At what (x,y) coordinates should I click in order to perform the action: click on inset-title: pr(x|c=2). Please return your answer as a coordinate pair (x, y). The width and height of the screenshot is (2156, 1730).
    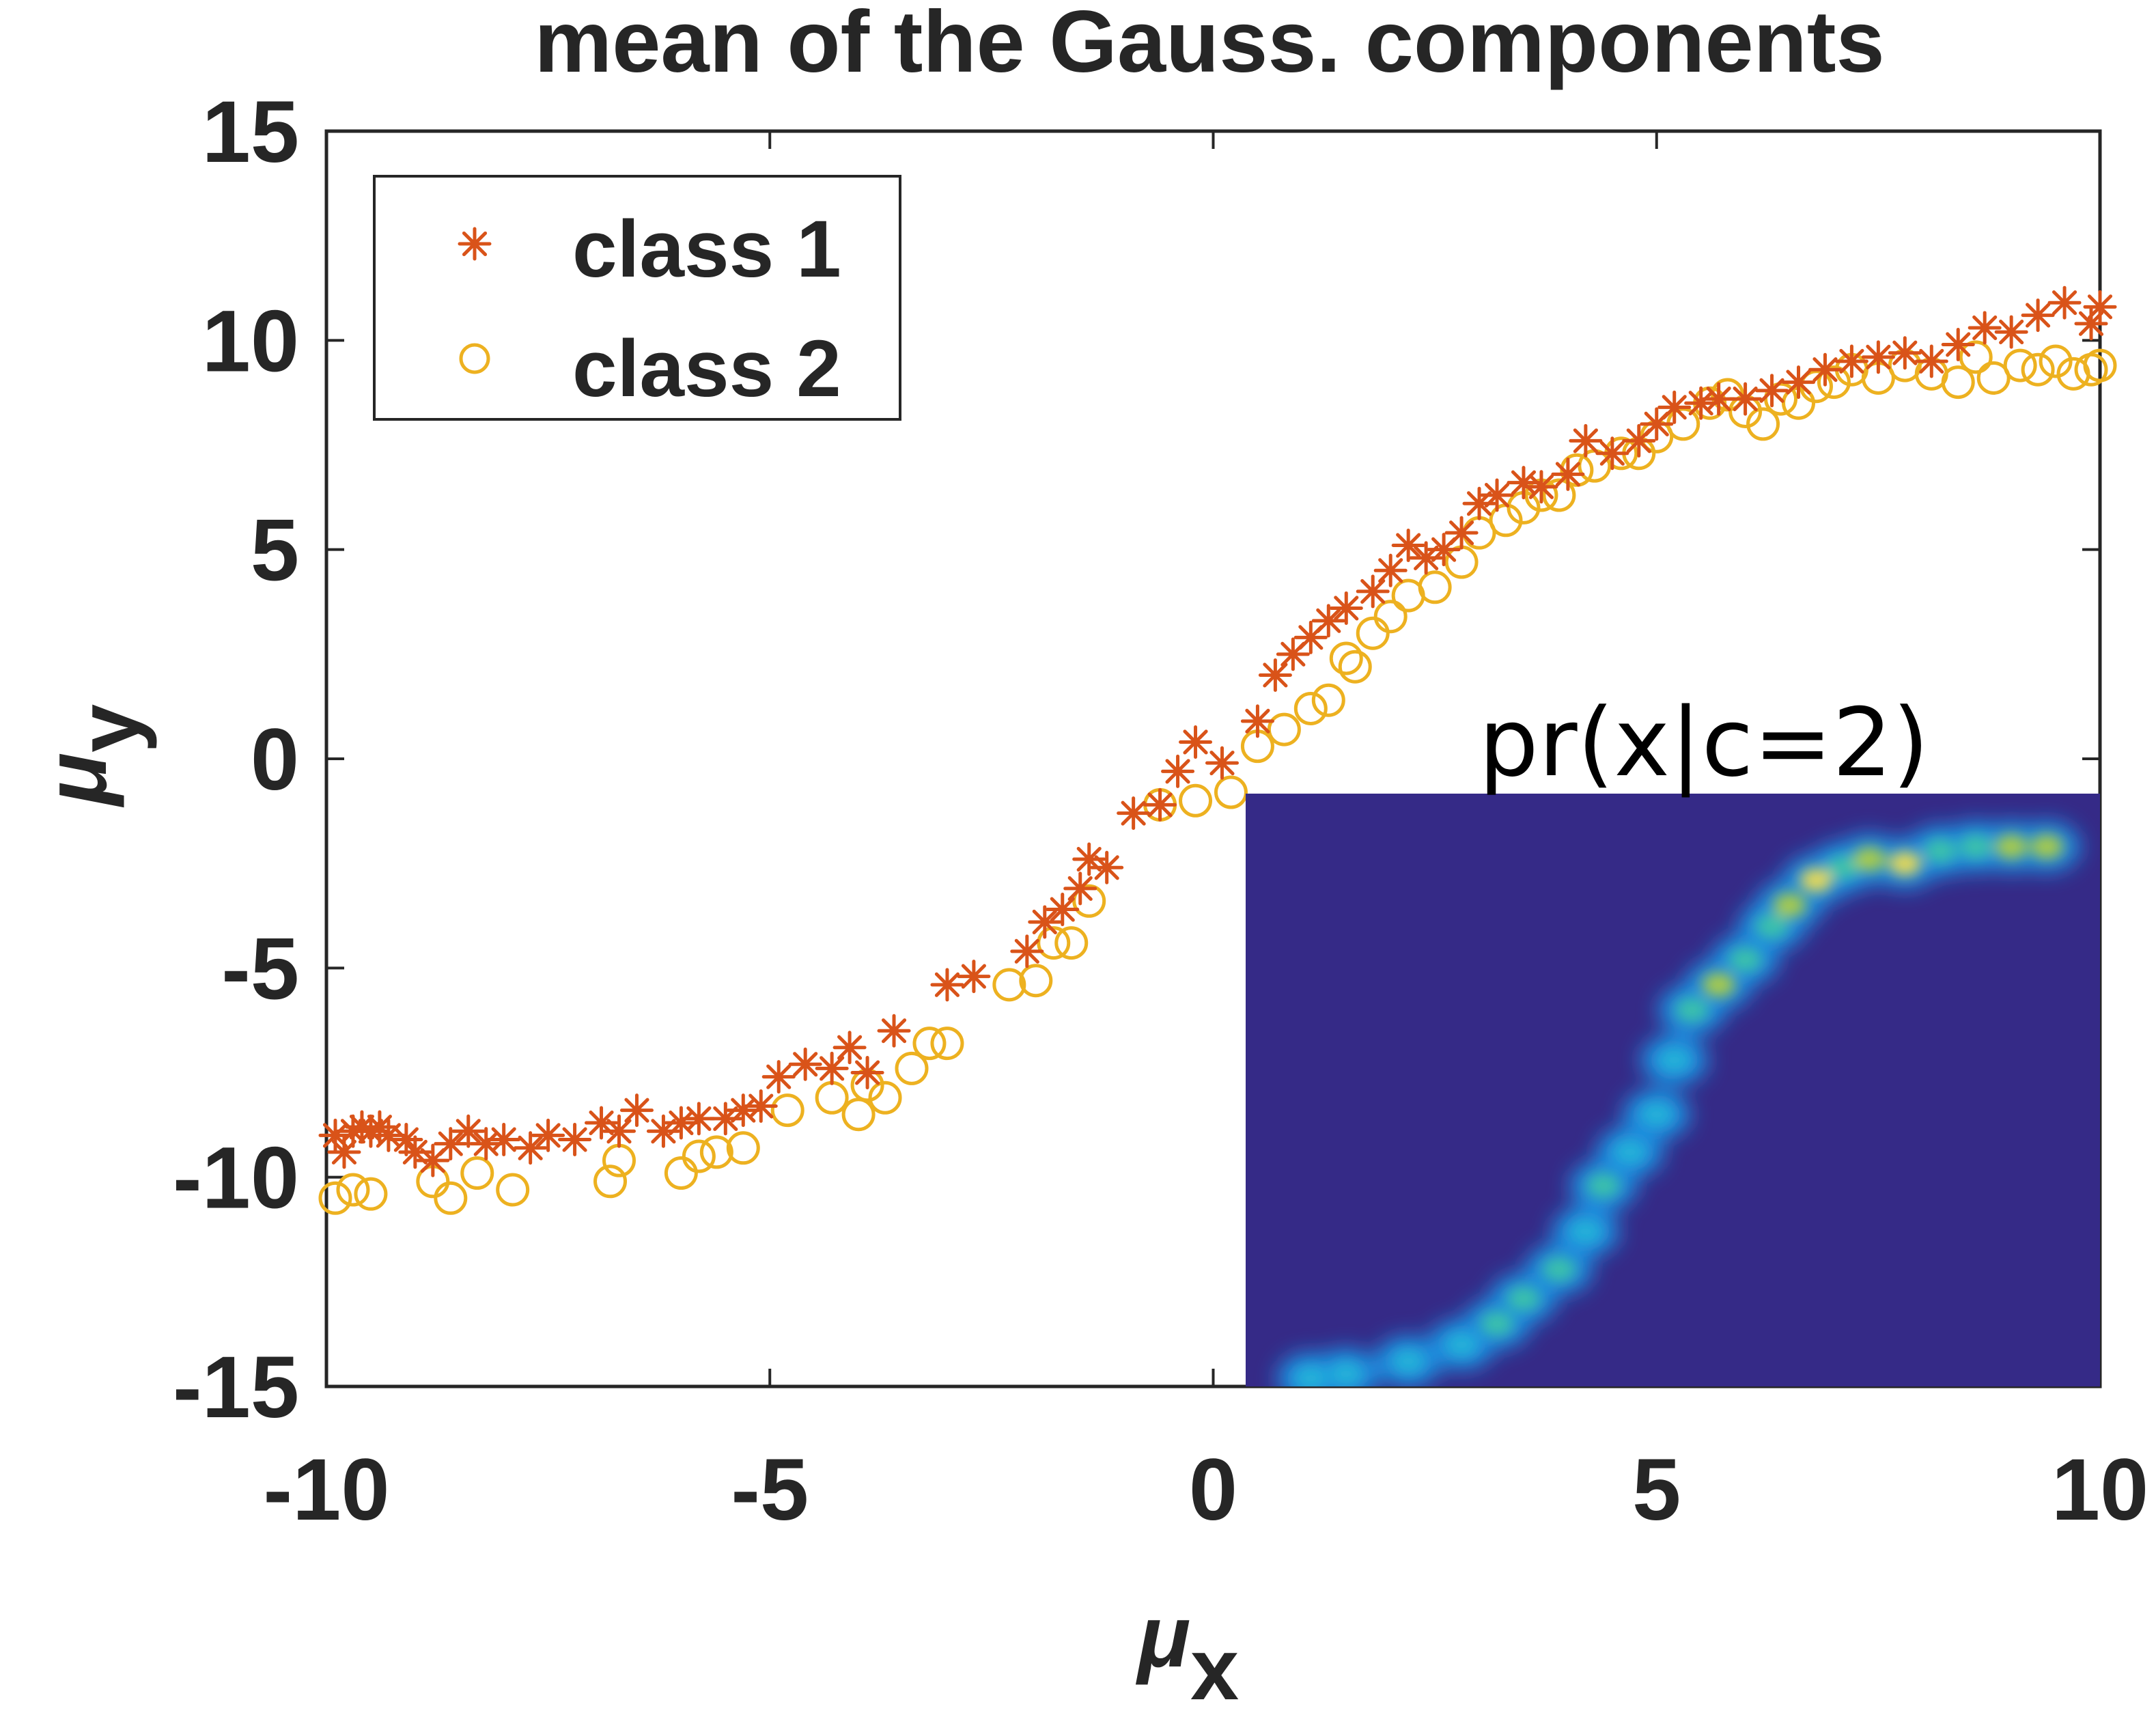
    Looking at the image, I should click on (1704, 743).